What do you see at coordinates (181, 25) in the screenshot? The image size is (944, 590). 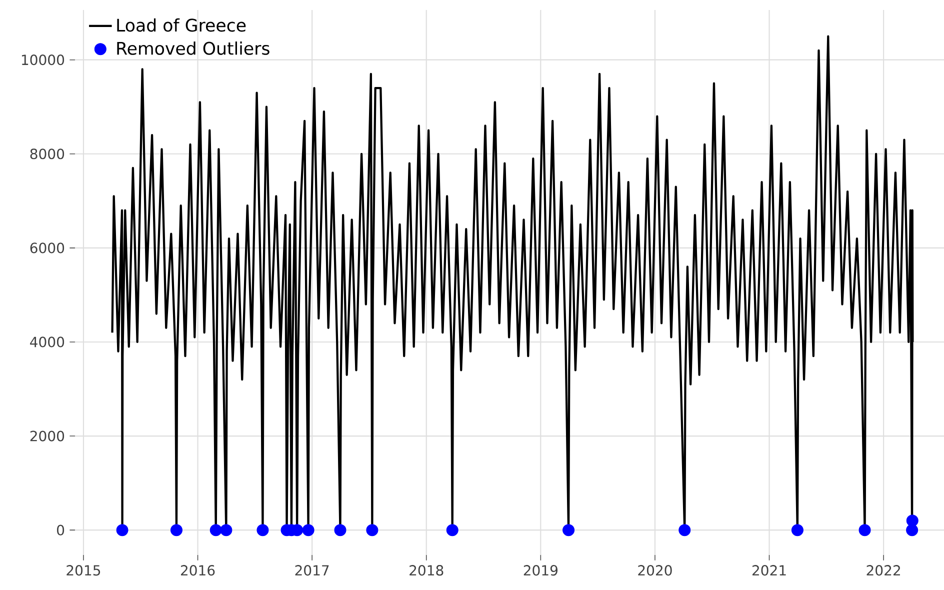 I see `legend-label: Load of Greece` at bounding box center [181, 25].